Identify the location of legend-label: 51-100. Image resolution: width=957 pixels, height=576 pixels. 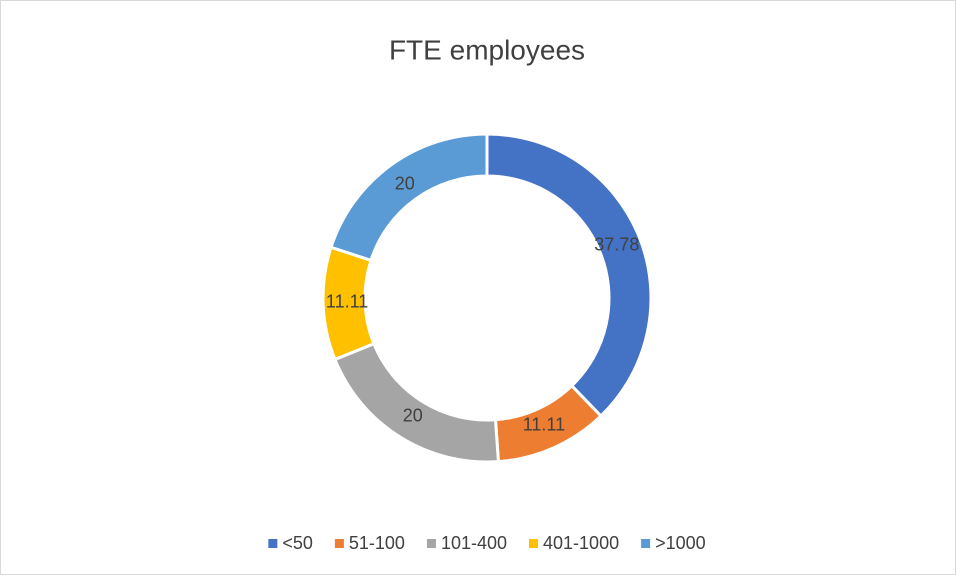
(377, 543).